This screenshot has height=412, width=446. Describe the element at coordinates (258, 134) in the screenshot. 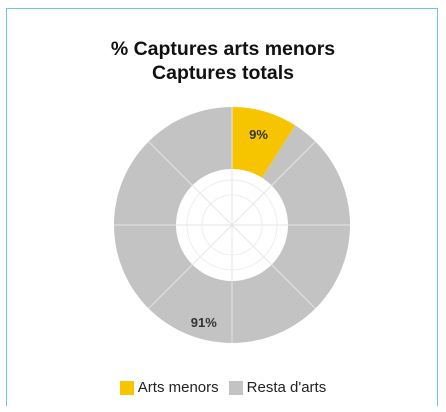

I see `data-label-arts-menors: 9%` at that location.